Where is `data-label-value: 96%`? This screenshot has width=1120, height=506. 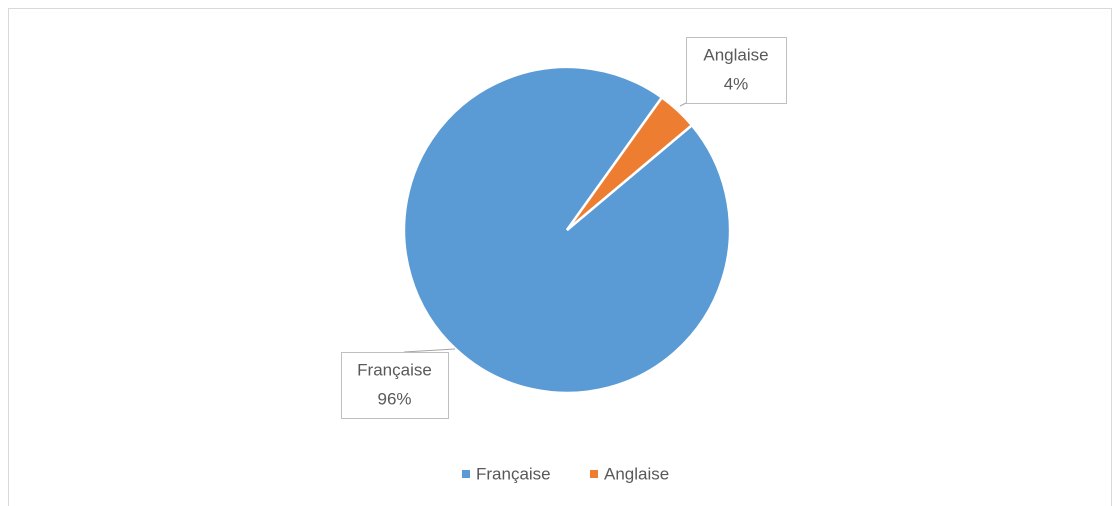
data-label-value: 96% is located at coordinates (394, 398).